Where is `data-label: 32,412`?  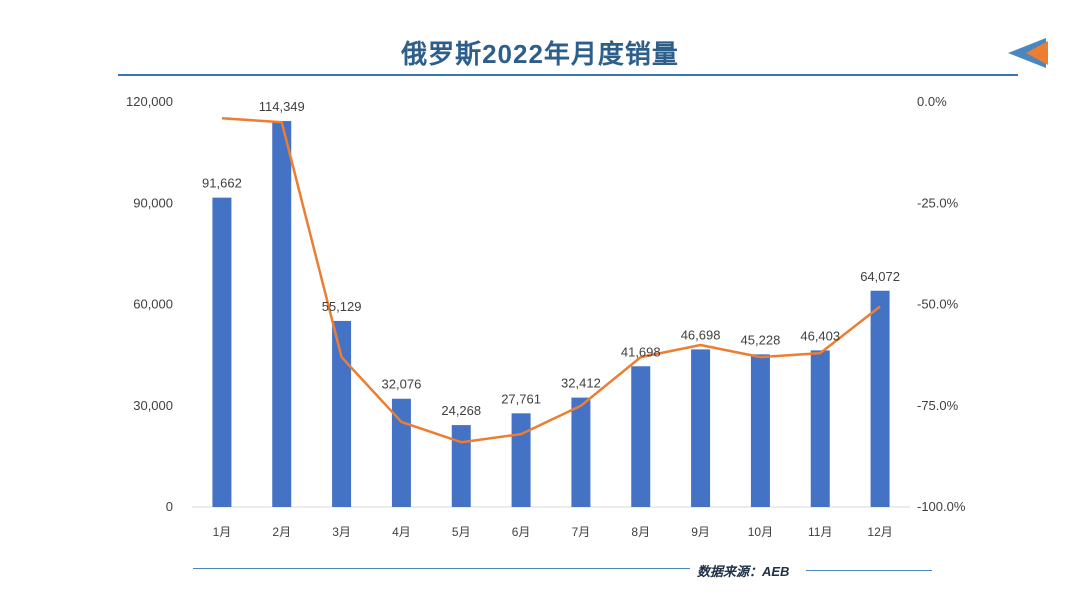
data-label: 32,412 is located at coordinates (581, 383).